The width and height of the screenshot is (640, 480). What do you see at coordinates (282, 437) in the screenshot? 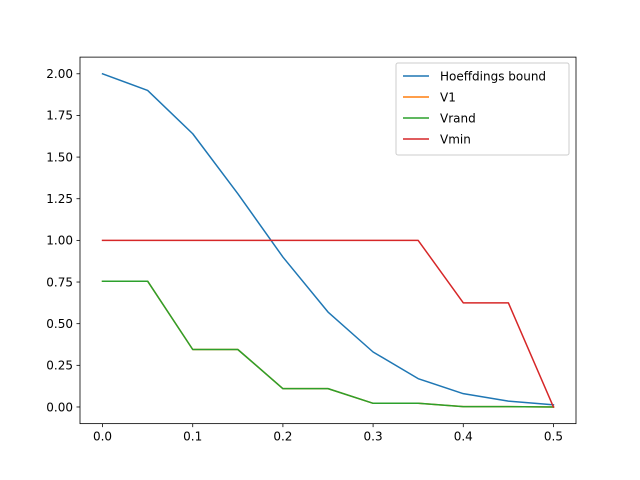
I see `x-tick-label: 0.2` at bounding box center [282, 437].